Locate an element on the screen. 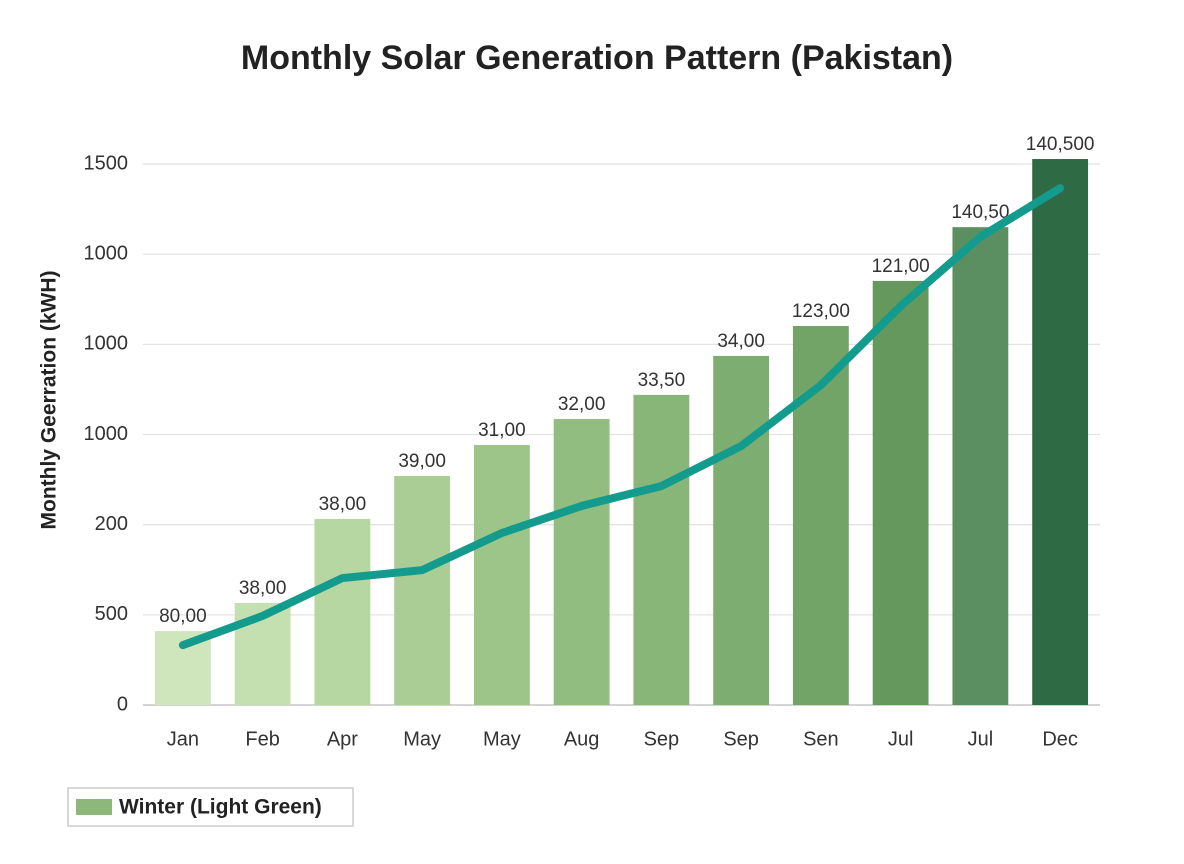  bar-label: 140,500 is located at coordinates (1060, 144).